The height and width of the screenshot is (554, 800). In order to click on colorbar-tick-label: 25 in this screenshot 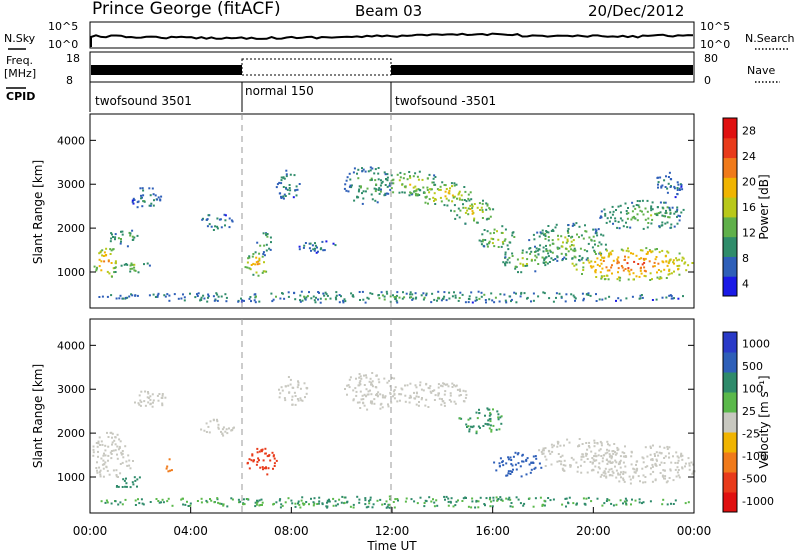, I will do `click(749, 411)`.